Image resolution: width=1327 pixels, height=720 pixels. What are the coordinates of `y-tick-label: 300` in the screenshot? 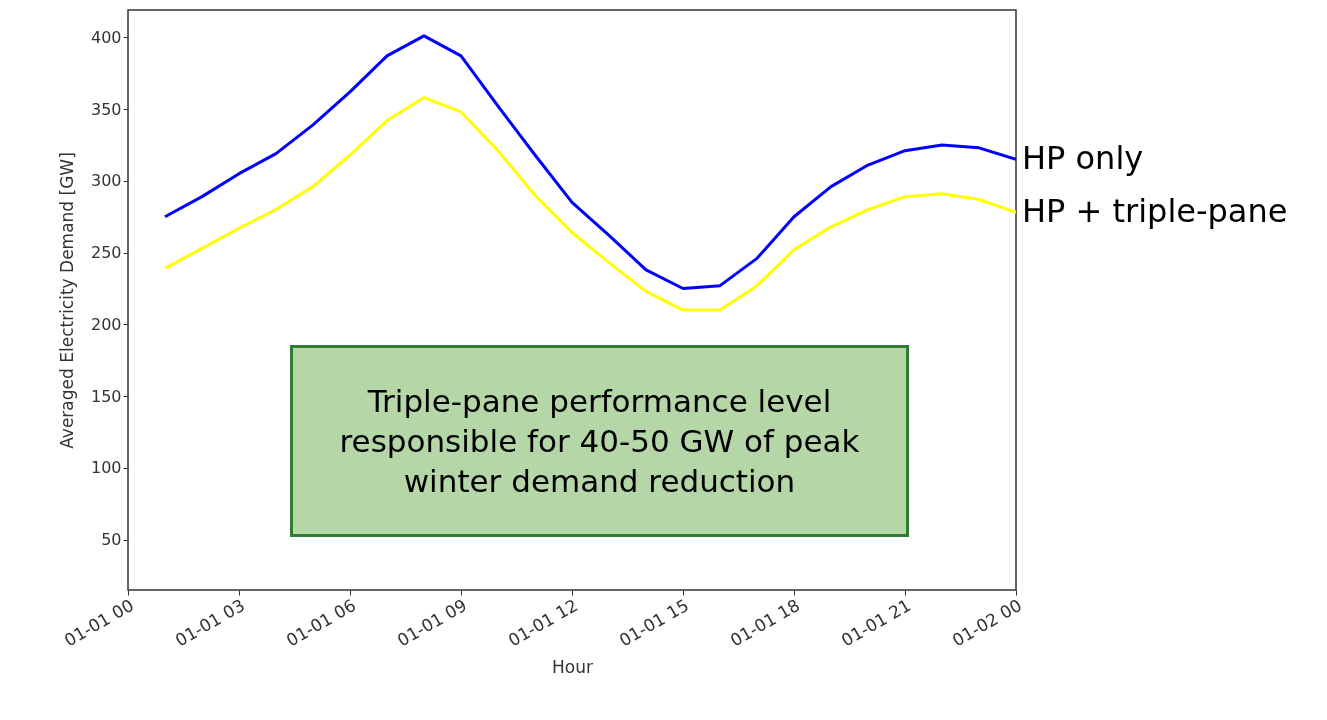 It's located at (106, 181).